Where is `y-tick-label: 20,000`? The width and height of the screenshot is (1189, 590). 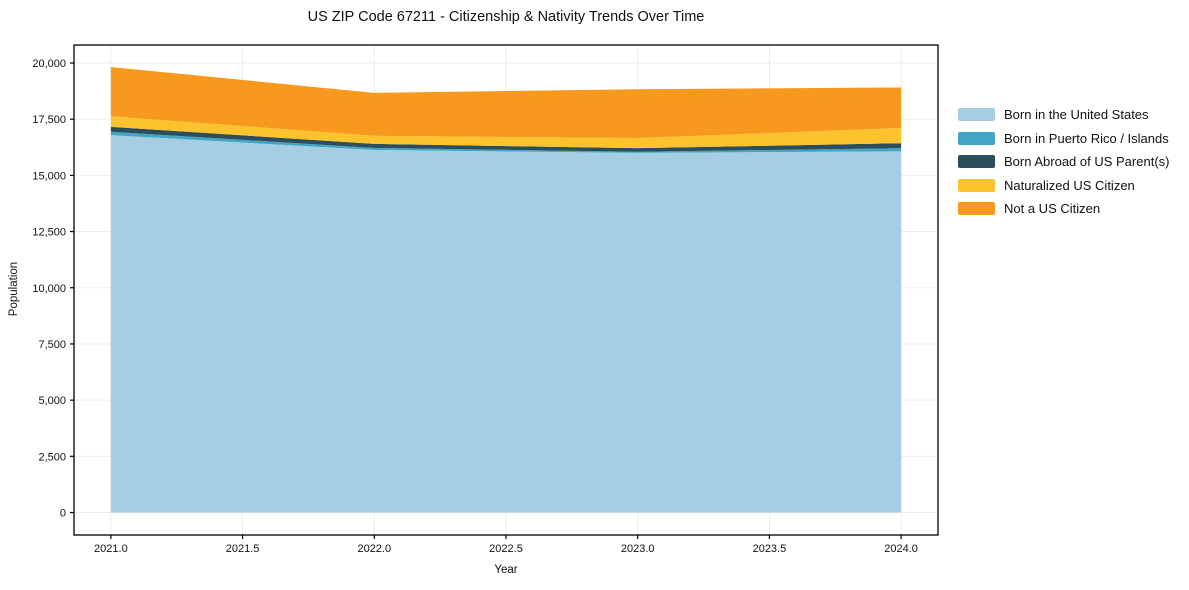 y-tick-label: 20,000 is located at coordinates (49, 64).